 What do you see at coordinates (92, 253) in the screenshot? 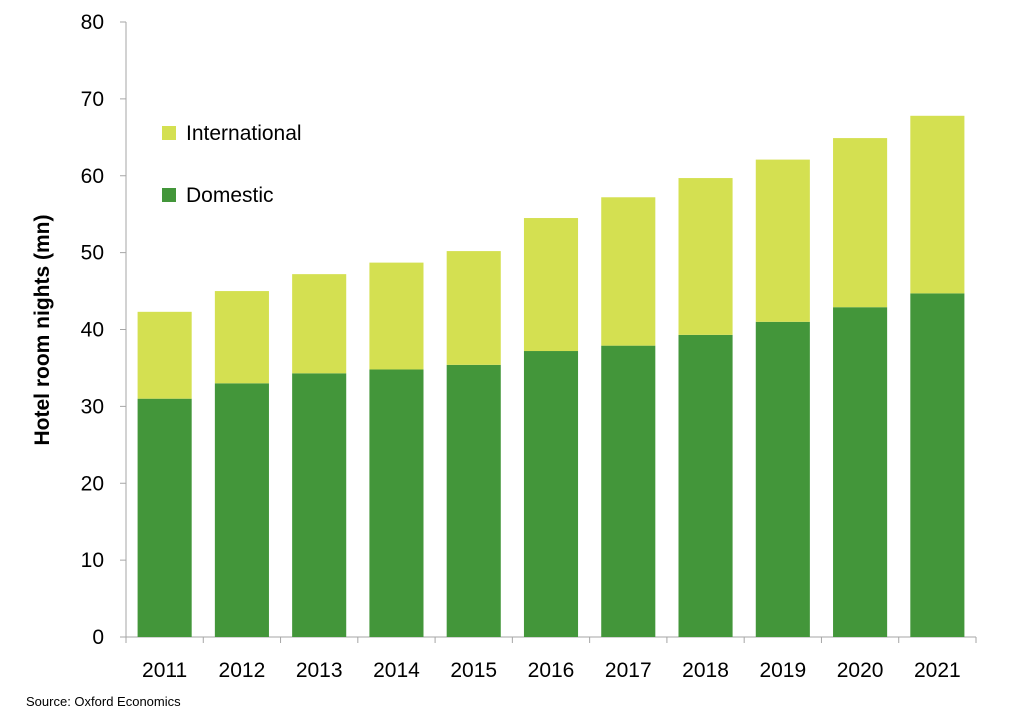
I see `y-tick-label: 50` at bounding box center [92, 253].